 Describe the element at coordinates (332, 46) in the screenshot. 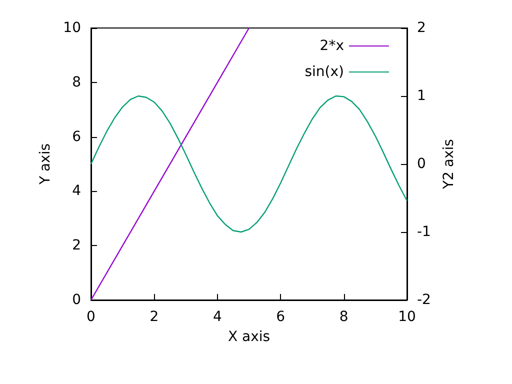

I see `legend-label: 2*x` at that location.